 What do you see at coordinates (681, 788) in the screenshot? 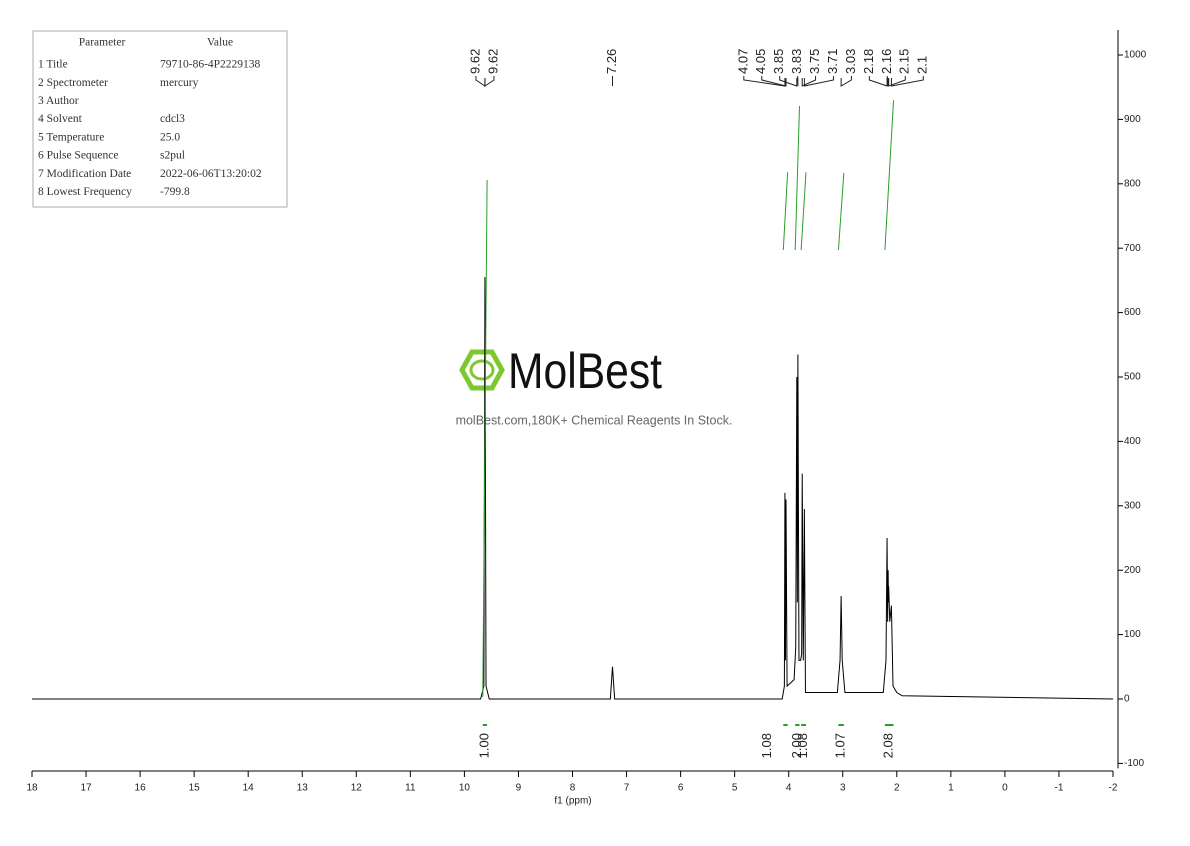
I see `x-tick-label: 6` at bounding box center [681, 788].